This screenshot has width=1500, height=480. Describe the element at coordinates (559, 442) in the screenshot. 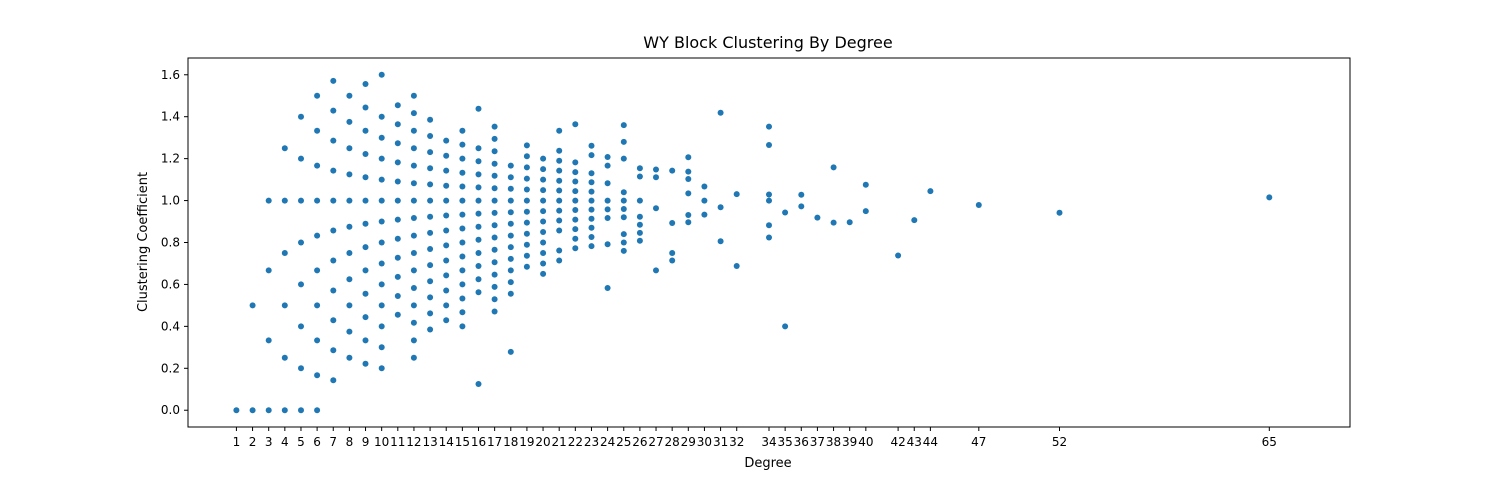

I see `x-tick-label: 21` at that location.